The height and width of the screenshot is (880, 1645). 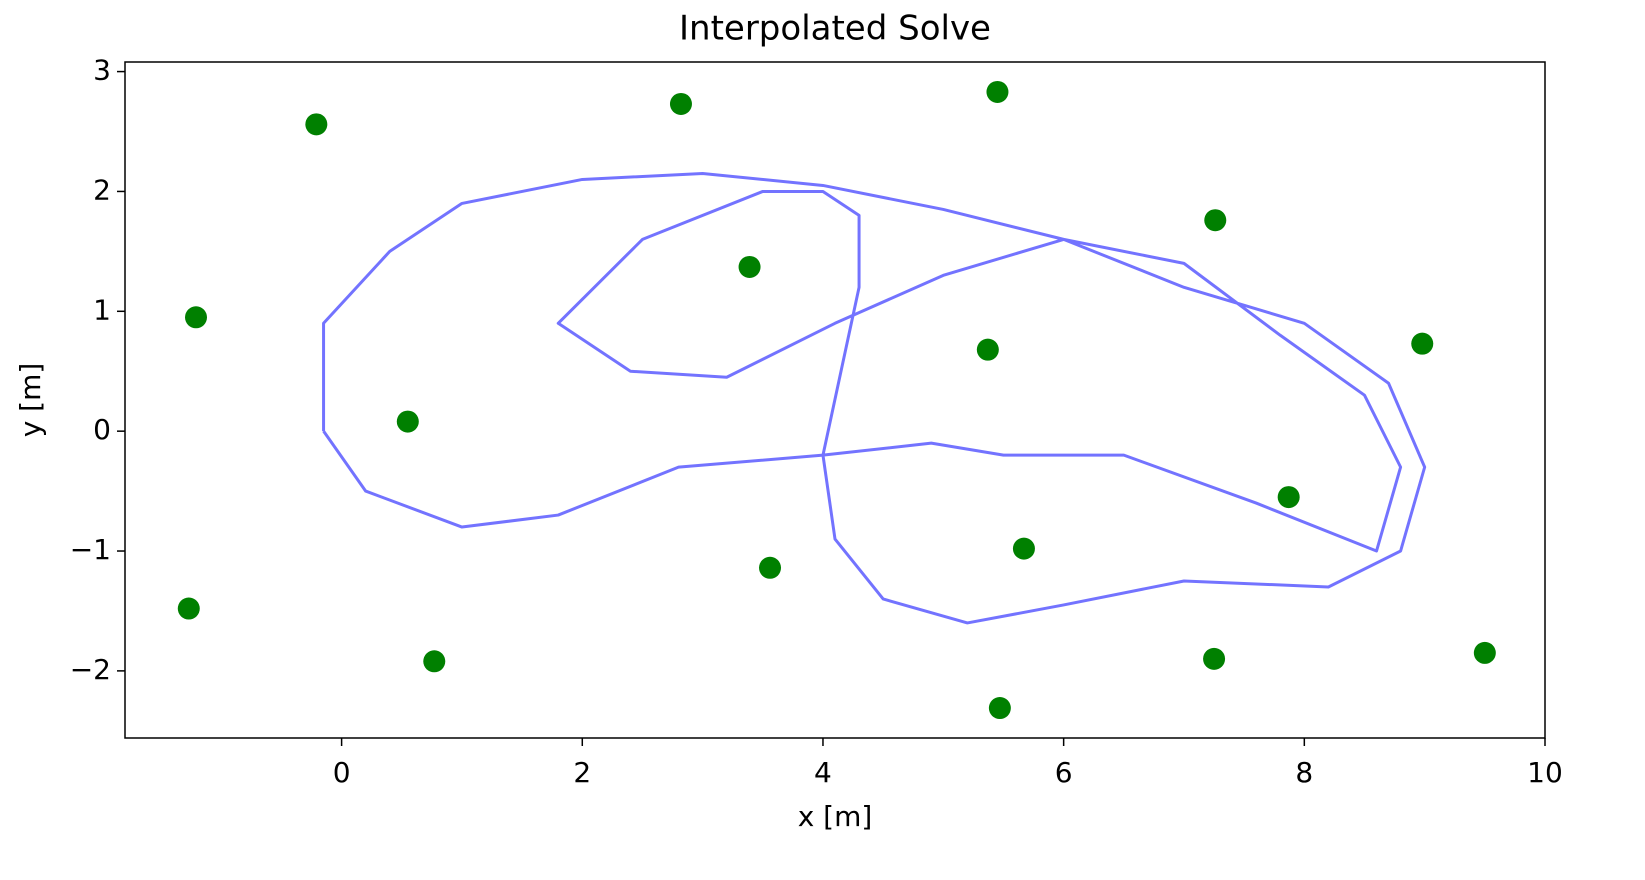 What do you see at coordinates (102, 309) in the screenshot?
I see `y-tick-label: 1` at bounding box center [102, 309].